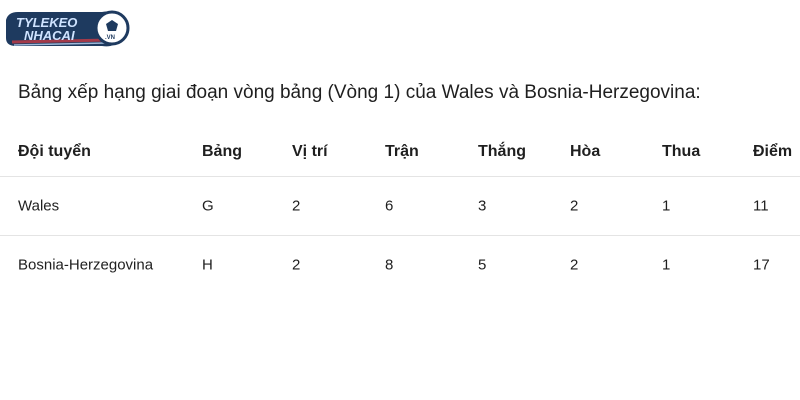 This screenshot has width=800, height=400. I want to click on cell-played: 8, so click(389, 265).